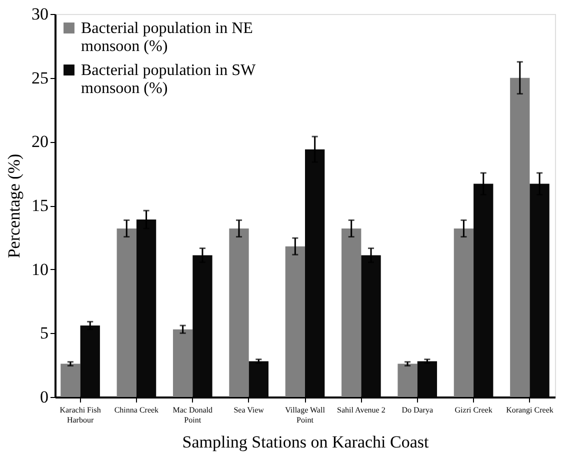  What do you see at coordinates (44, 333) in the screenshot?
I see `y-tick-label: 5` at bounding box center [44, 333].